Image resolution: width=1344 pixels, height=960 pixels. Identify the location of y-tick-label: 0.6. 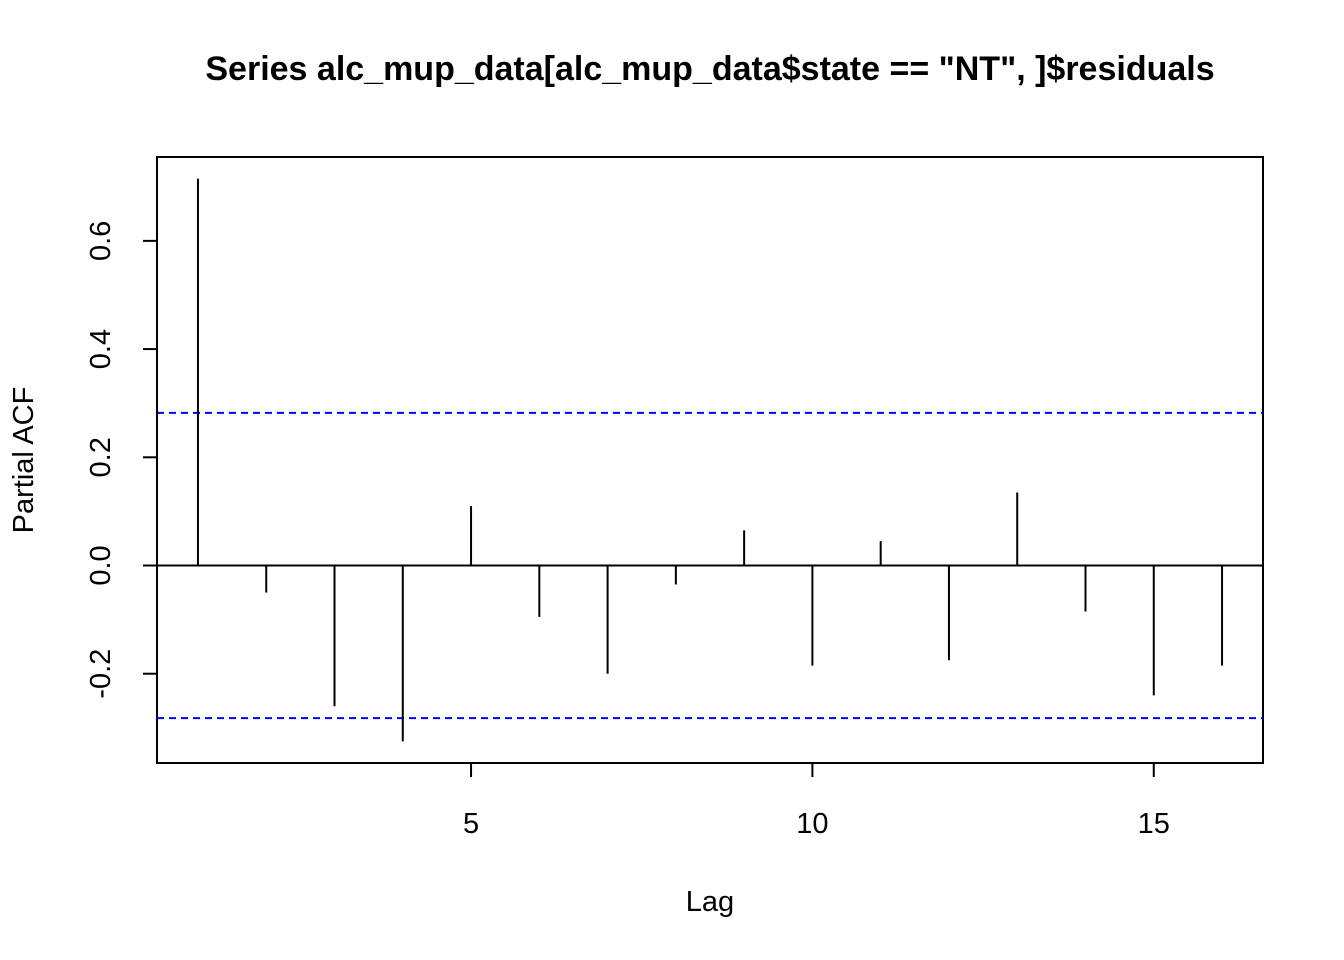
(101, 241).